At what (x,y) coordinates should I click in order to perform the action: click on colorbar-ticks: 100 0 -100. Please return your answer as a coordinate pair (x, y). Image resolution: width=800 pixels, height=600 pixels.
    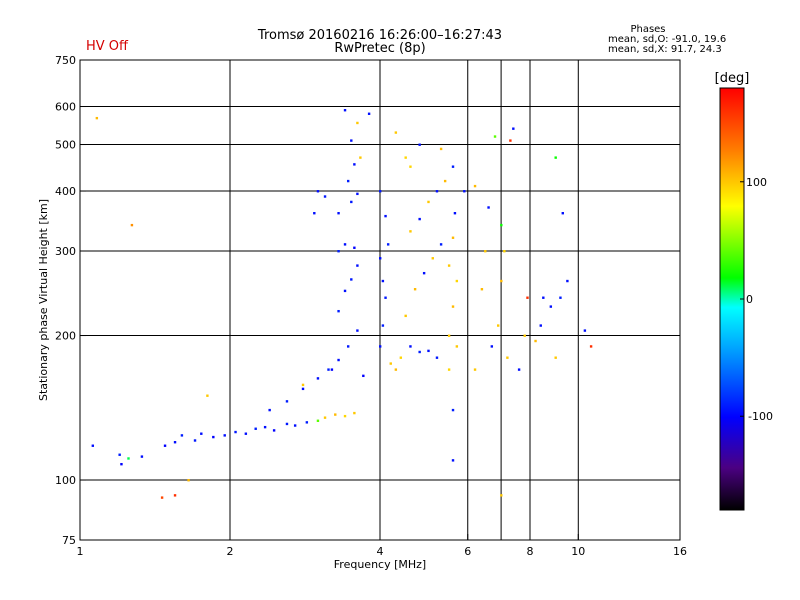
    Looking at the image, I should click on (756, 299).